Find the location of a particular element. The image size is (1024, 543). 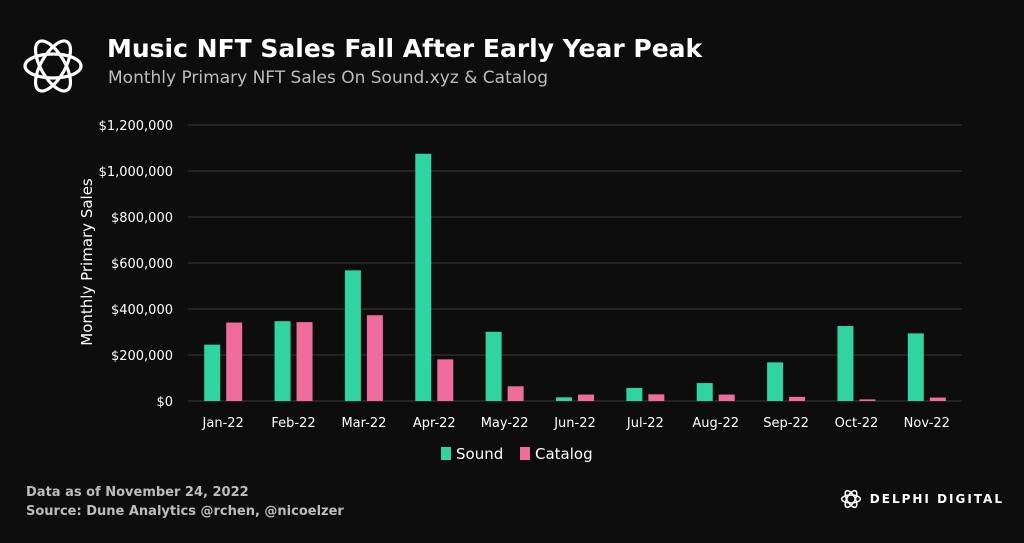

x-tick-label: Jun-22 is located at coordinates (574, 423).